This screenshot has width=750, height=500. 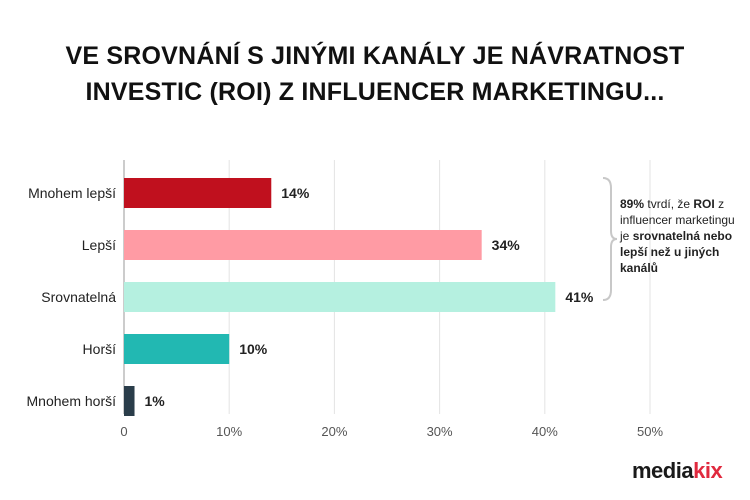 I want to click on value-label: 1%, so click(x=155, y=401).